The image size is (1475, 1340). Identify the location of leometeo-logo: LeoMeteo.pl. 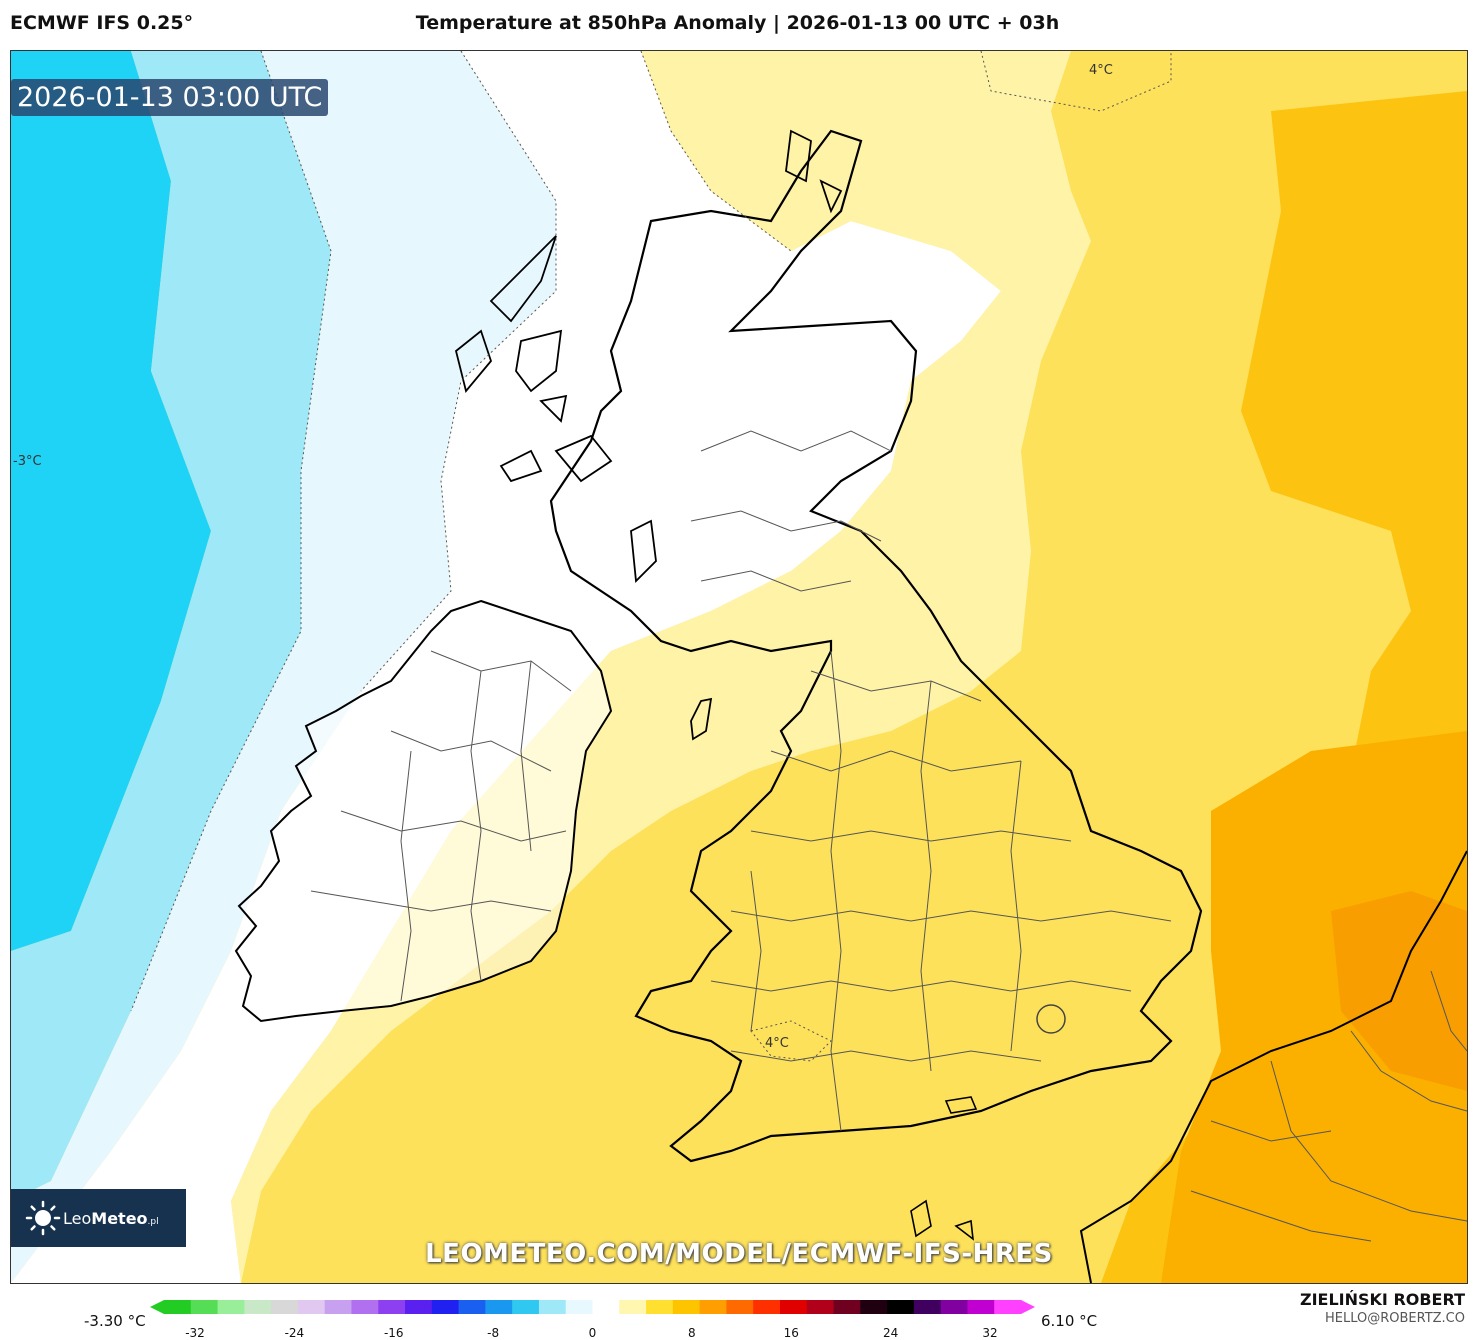
(98, 1218).